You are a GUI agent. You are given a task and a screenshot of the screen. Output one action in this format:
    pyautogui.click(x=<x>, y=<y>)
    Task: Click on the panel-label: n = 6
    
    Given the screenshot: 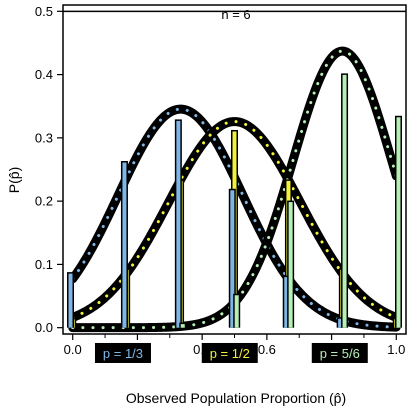 What is the action you would take?
    pyautogui.click(x=235, y=14)
    